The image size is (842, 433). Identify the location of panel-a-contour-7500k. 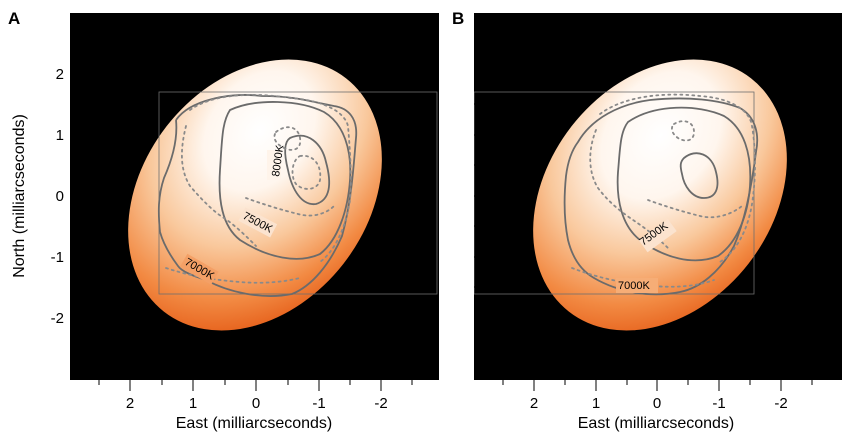
(285, 180).